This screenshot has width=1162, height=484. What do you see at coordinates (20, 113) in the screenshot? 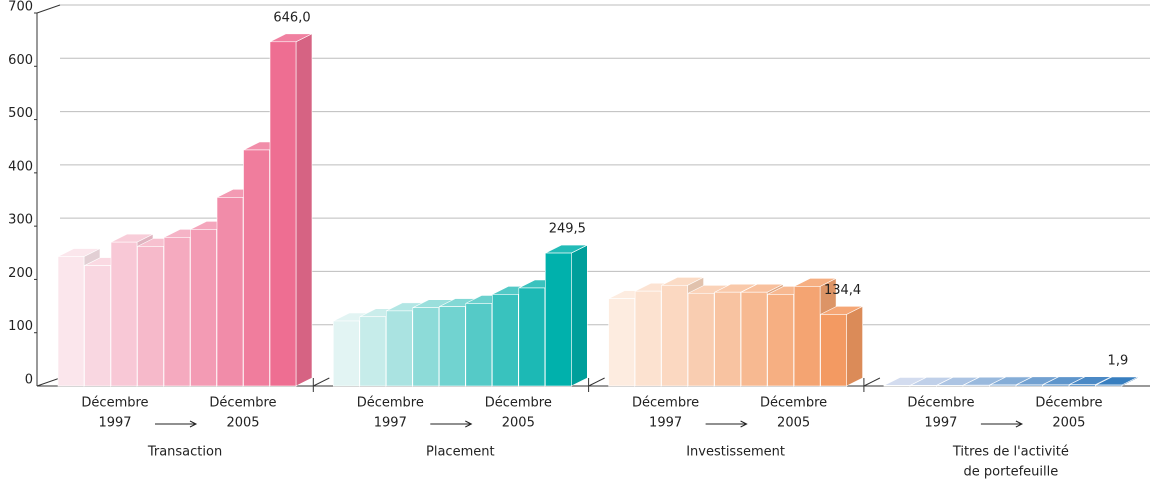
I see `y-tick-label: 500` at bounding box center [20, 113].